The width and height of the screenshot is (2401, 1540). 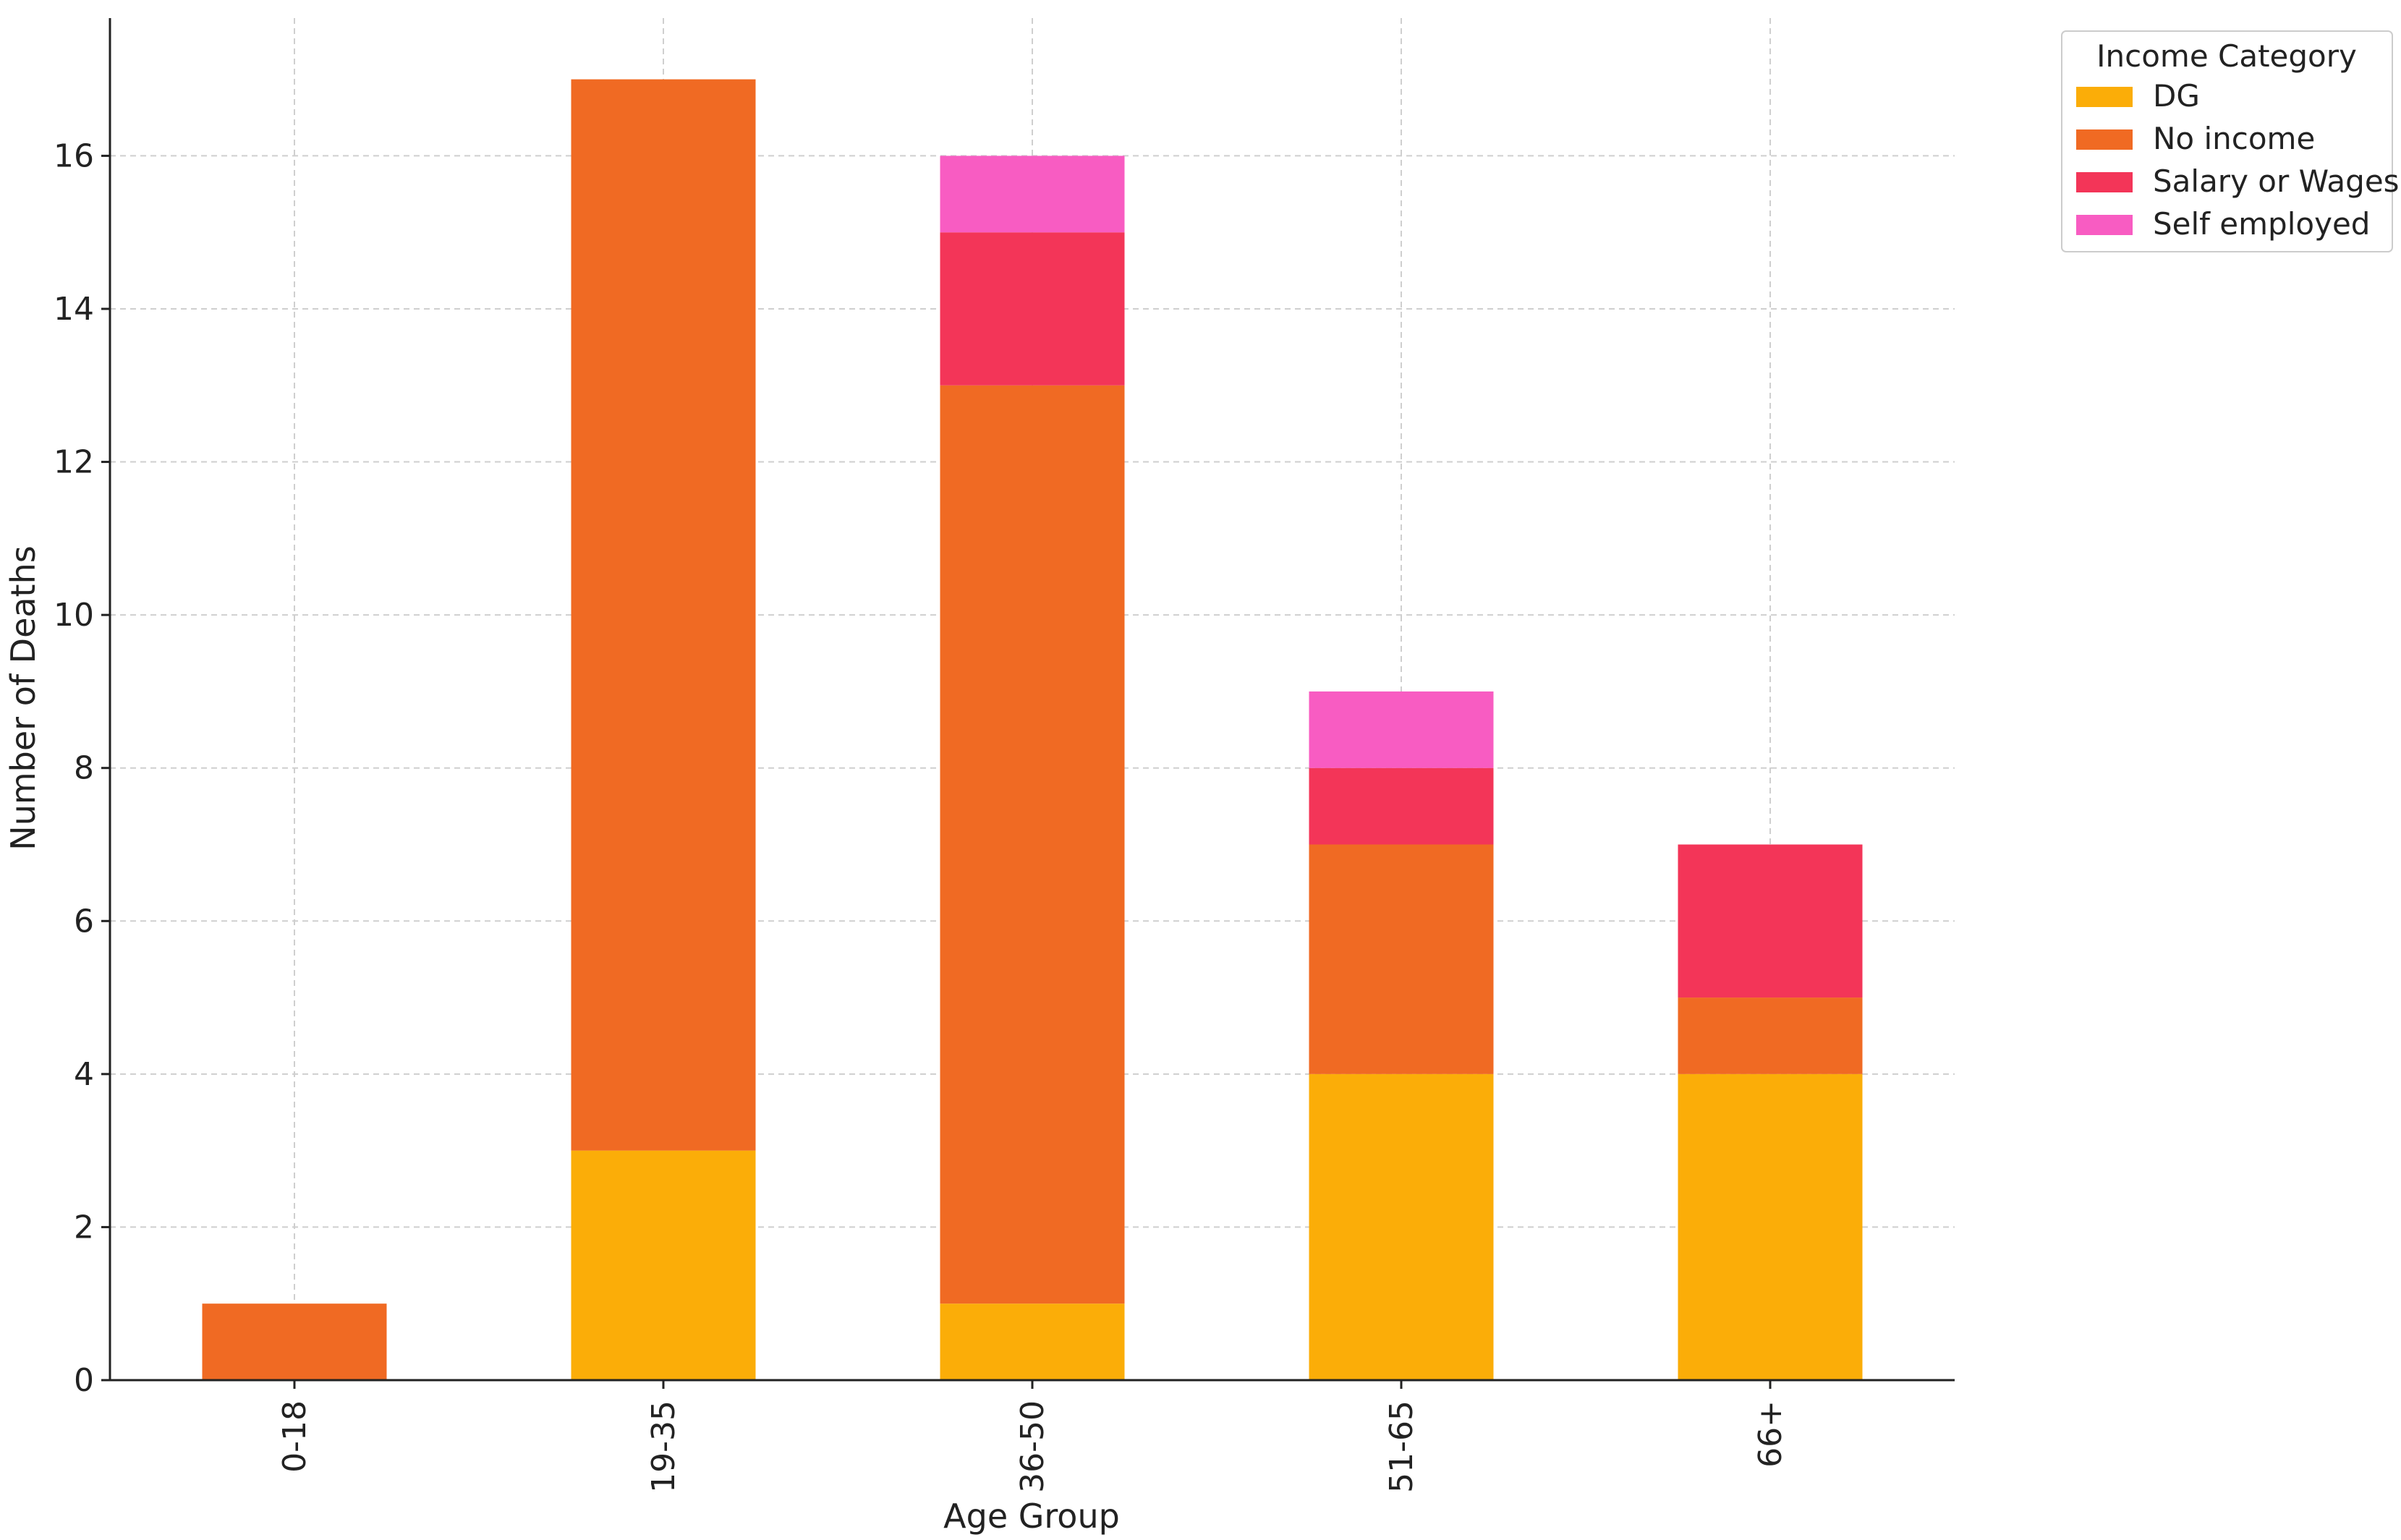 I want to click on legend-label: No income, so click(x=2234, y=138).